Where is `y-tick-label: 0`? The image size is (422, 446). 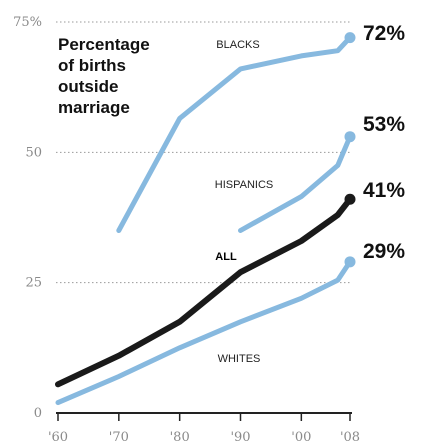
y-tick-label: 0 is located at coordinates (38, 413).